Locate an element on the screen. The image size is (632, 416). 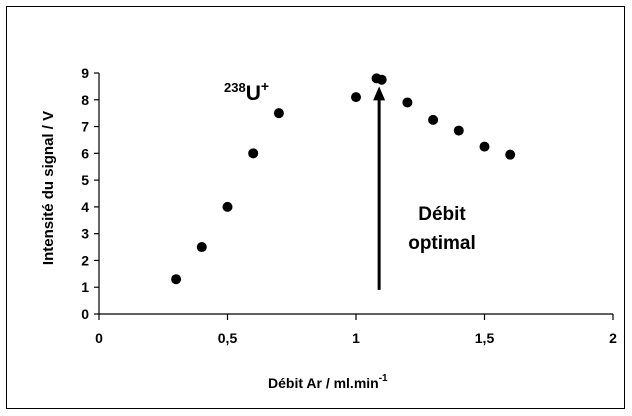
isotope-mass: 238 is located at coordinates (235, 87).